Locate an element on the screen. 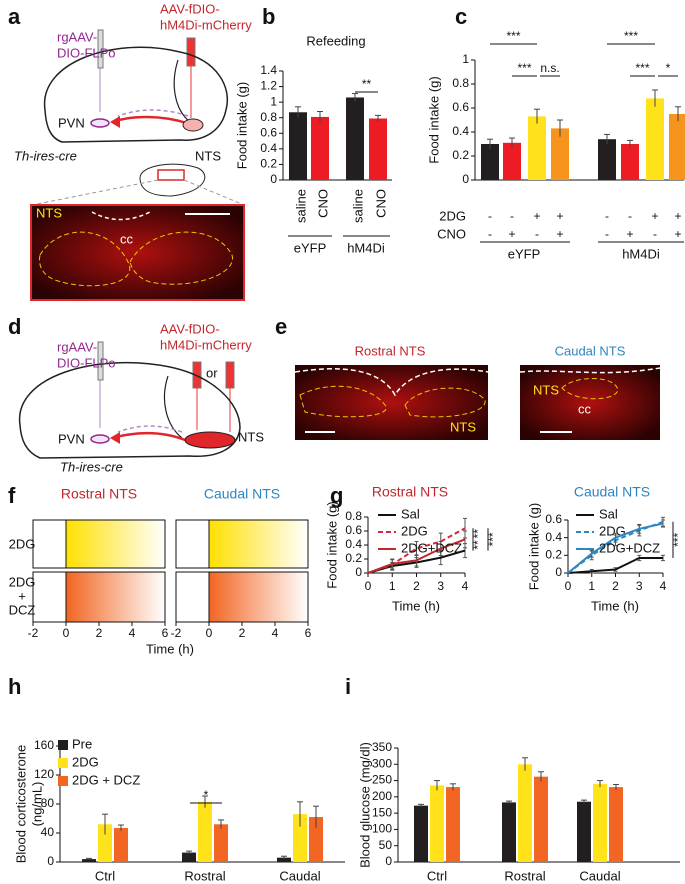  y-axis-label: Blood corticosterone is located at coordinates (20, 804).